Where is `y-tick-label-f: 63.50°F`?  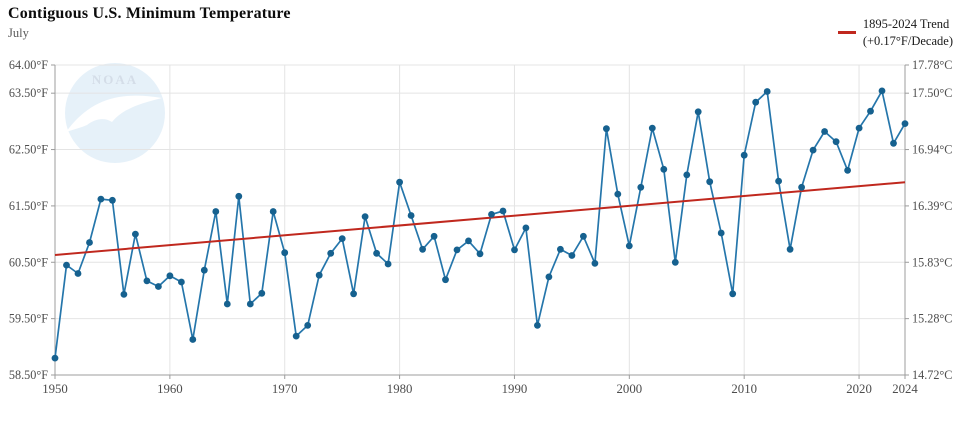
y-tick-label-f: 63.50°F is located at coordinates (28, 93).